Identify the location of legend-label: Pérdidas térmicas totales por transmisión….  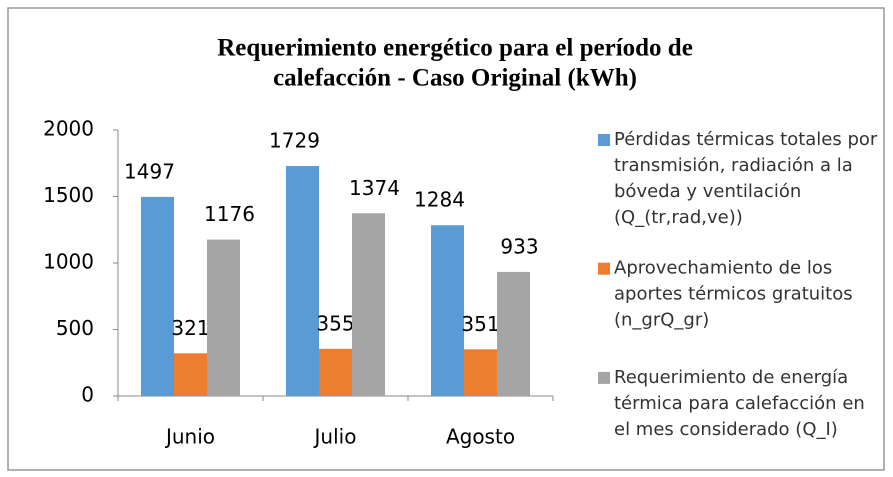
(746, 178).